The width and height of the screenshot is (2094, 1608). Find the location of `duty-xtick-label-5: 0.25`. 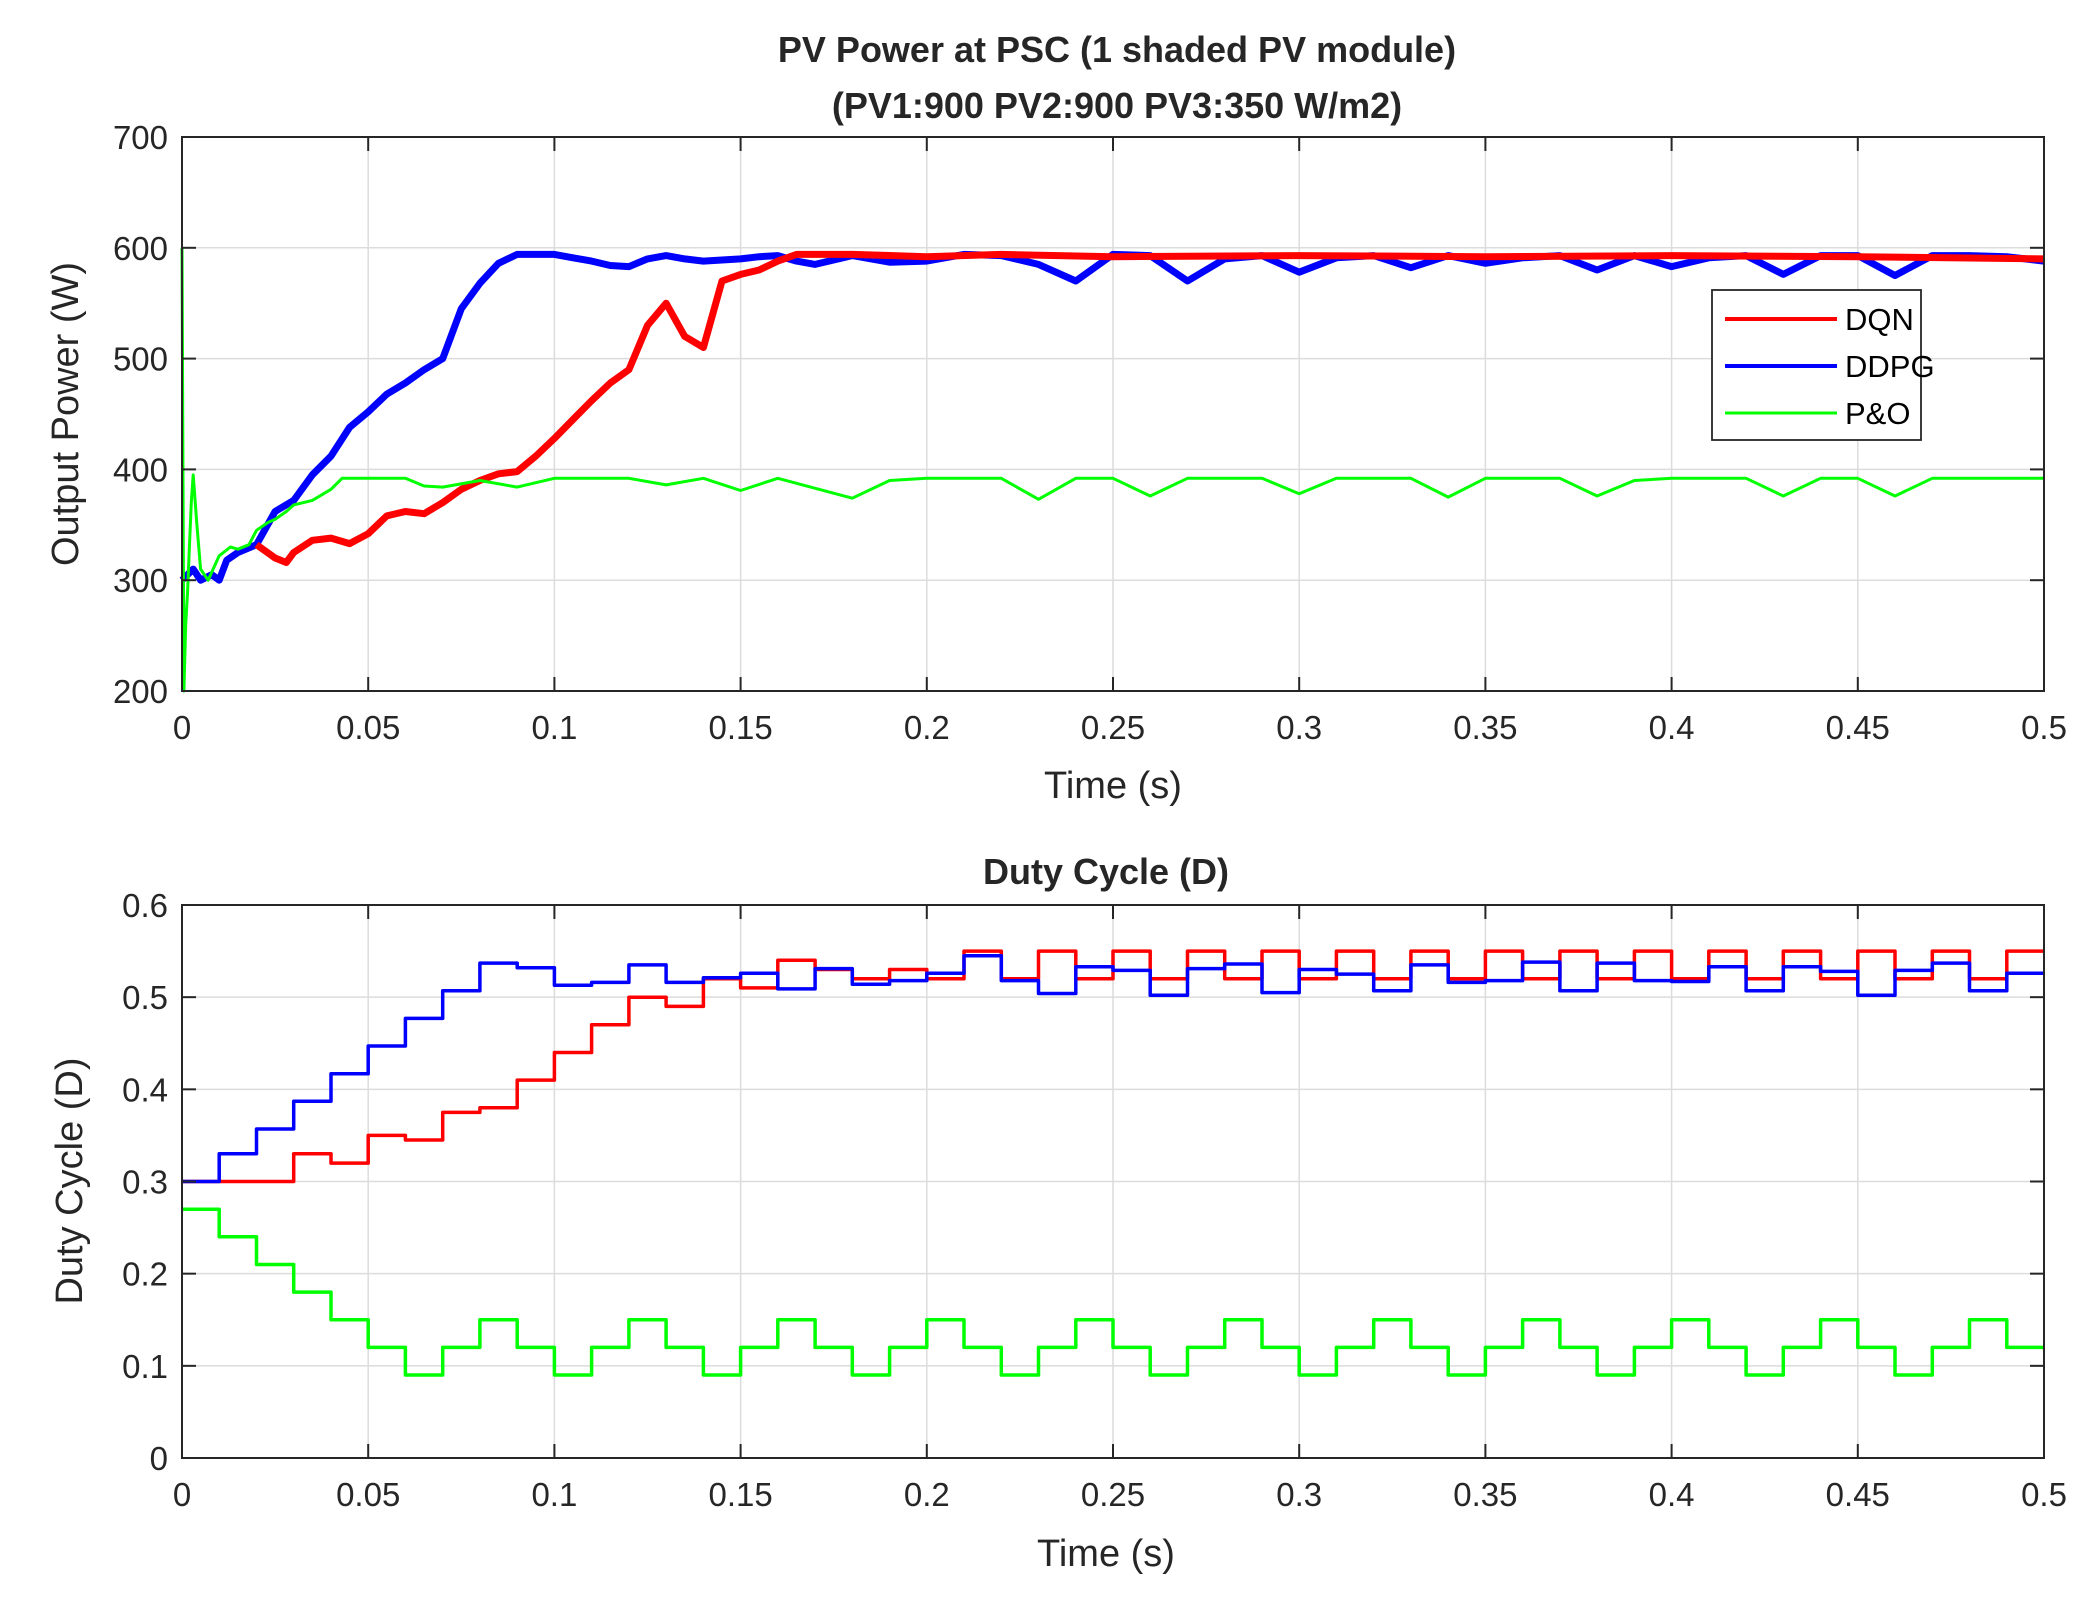

duty-xtick-label-5: 0.25 is located at coordinates (1113, 1494).